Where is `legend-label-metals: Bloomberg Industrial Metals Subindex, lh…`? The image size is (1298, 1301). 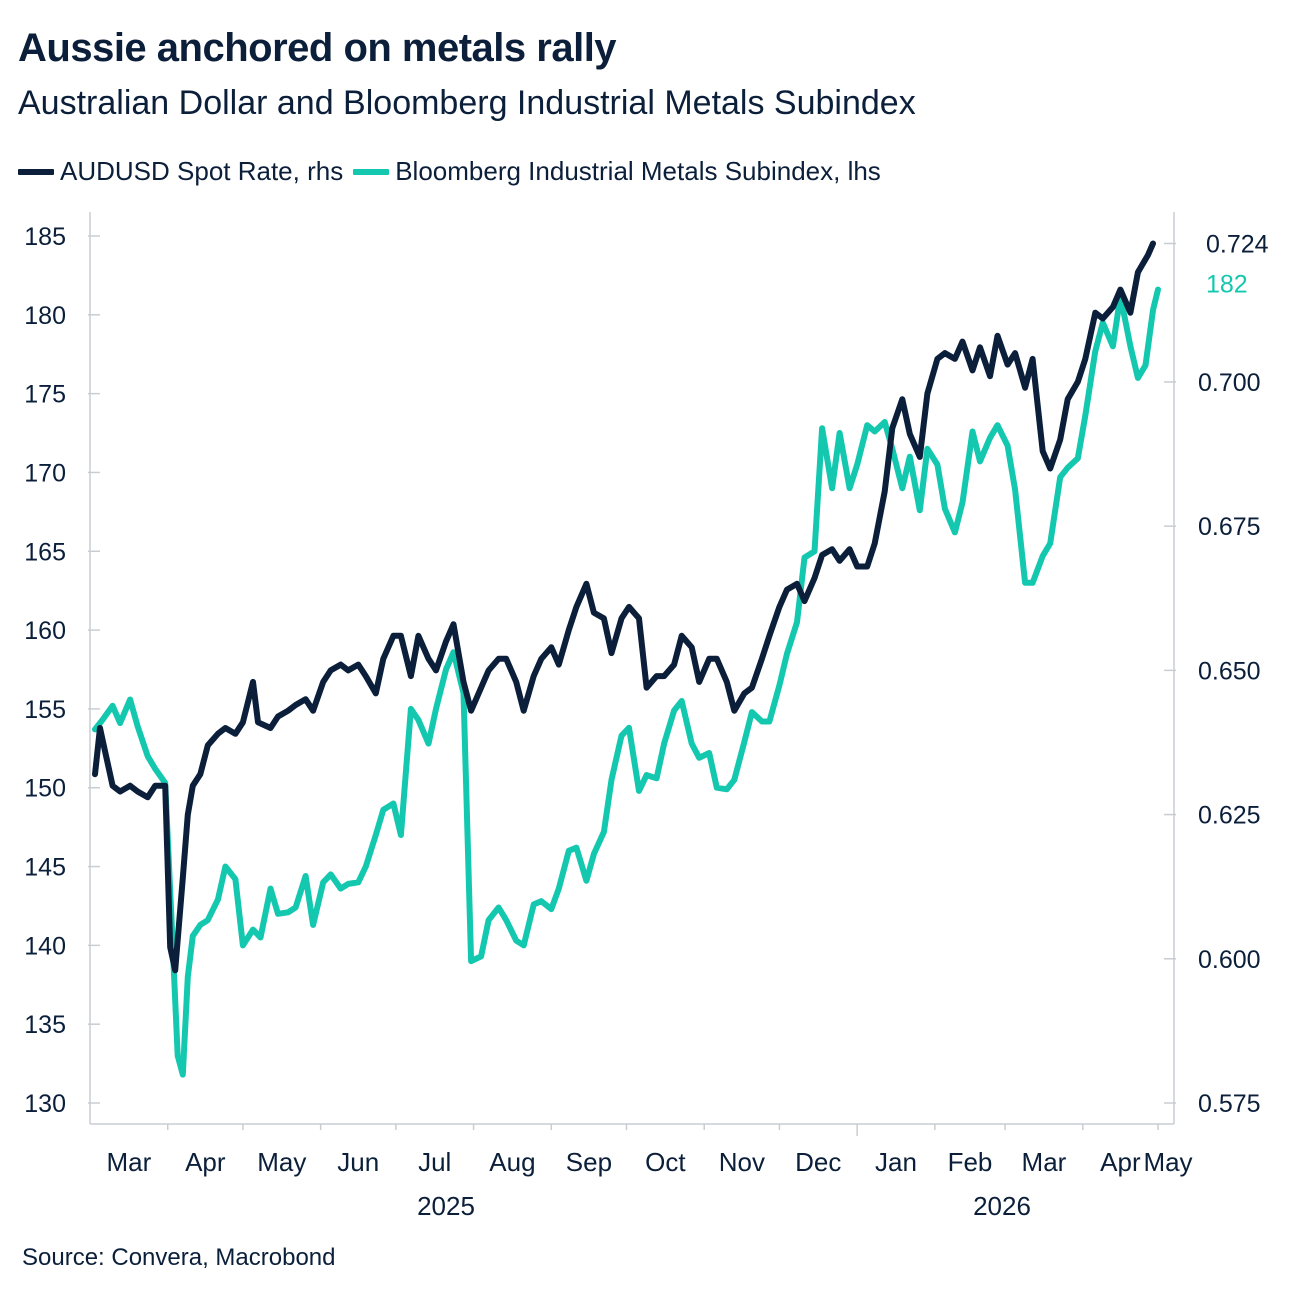
legend-label-metals: Bloomberg Industrial Metals Subindex, lh… is located at coordinates (638, 171).